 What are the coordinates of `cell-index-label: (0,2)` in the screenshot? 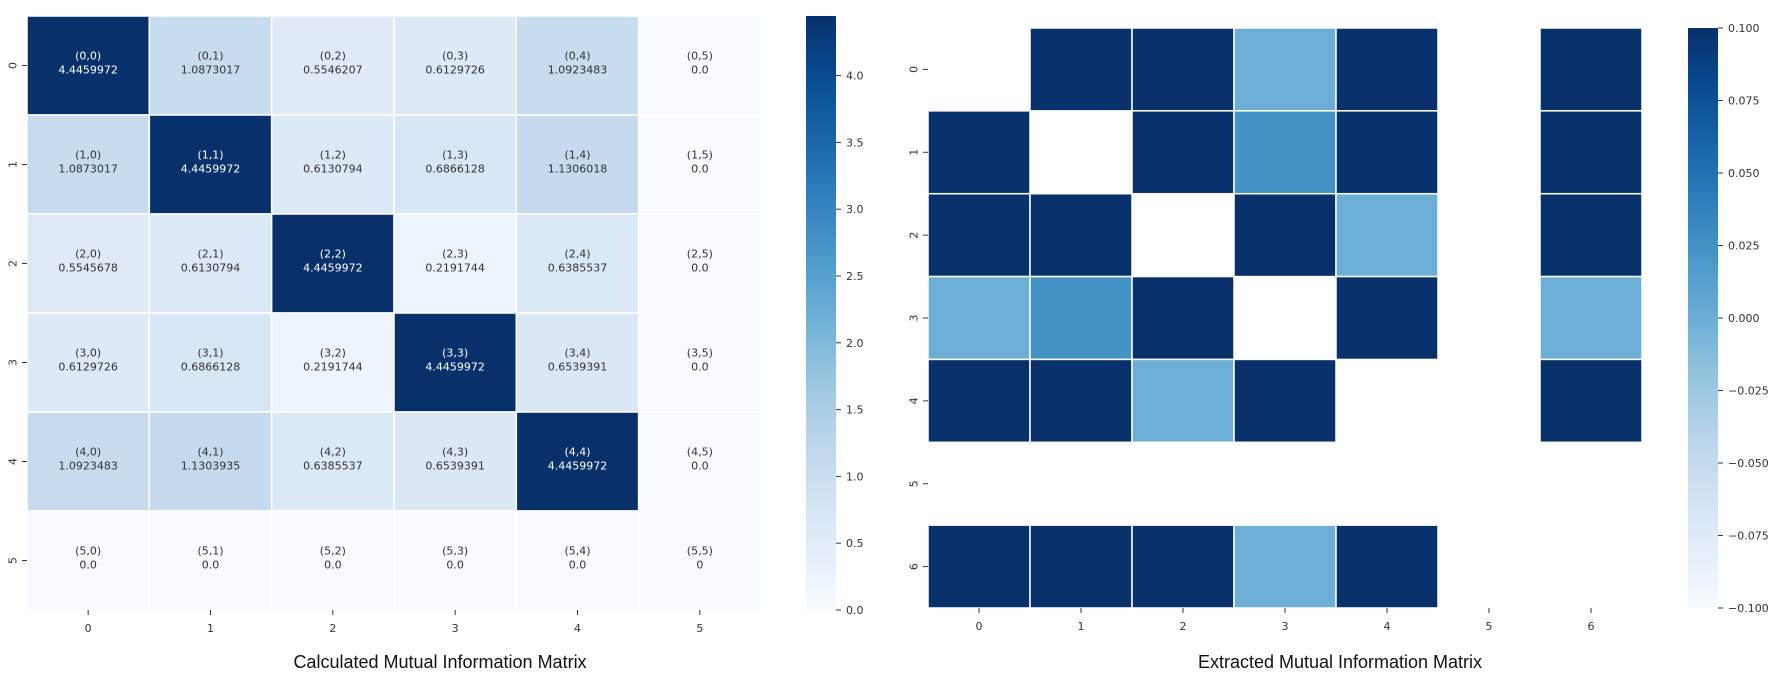 It's located at (333, 56).